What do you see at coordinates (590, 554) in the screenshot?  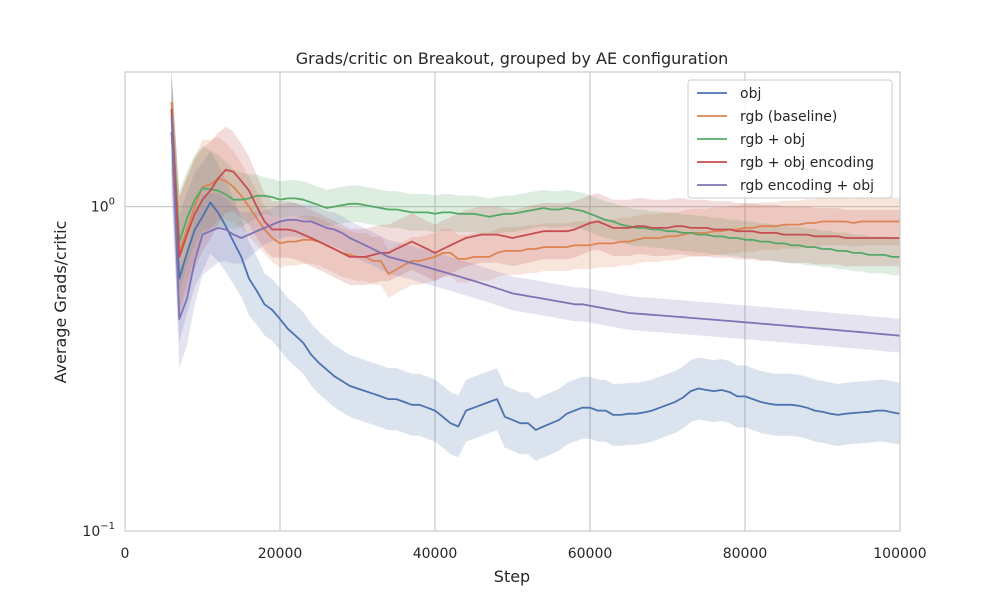 I see `x-tick-label: 60000` at bounding box center [590, 554].